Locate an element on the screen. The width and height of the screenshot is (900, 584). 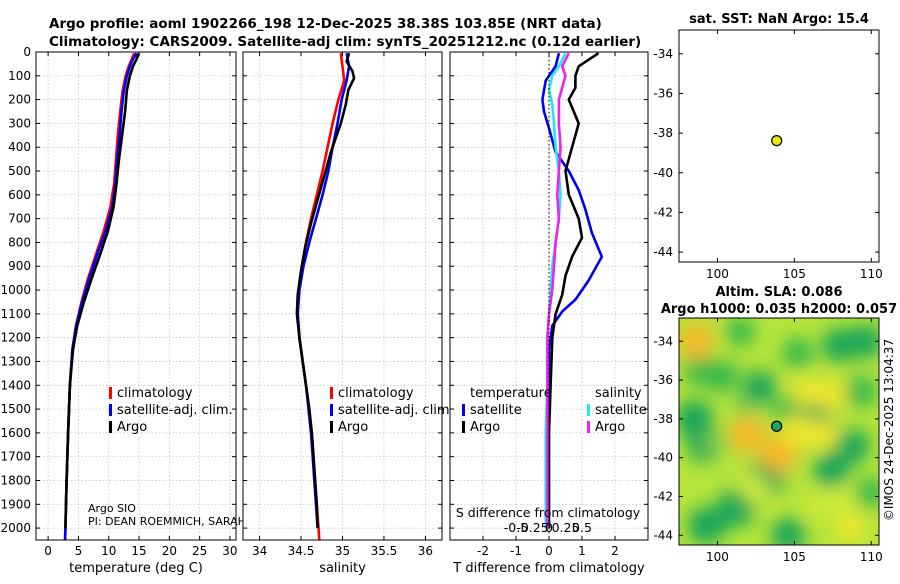
temperature-xtick-label: 25 is located at coordinates (199, 551).